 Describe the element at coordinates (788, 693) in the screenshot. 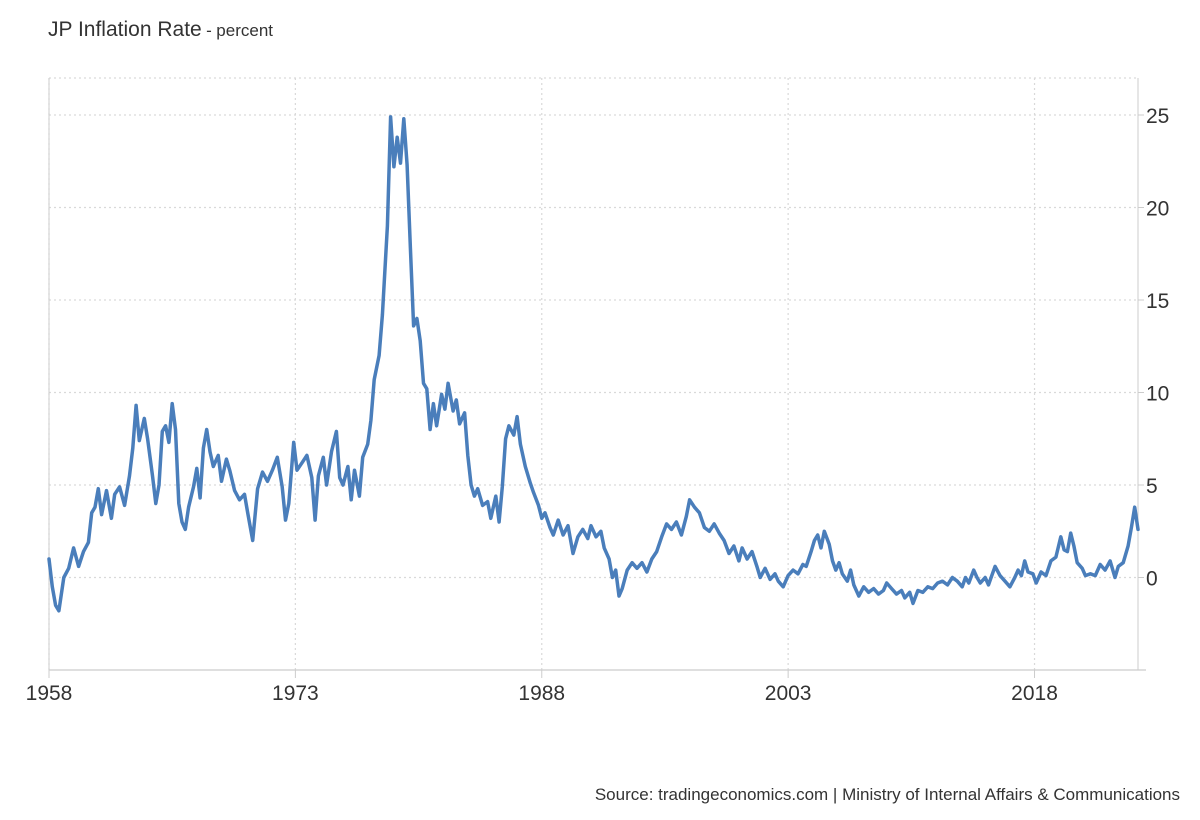

I see `x-tick-label: 2003` at that location.